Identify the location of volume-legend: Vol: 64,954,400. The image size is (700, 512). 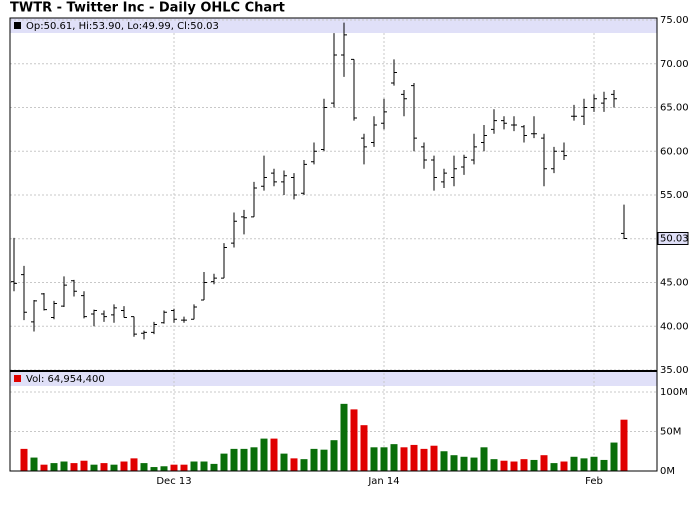
(65, 379).